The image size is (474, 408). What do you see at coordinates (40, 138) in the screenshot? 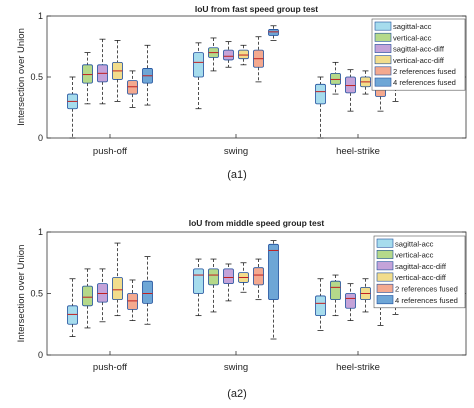
I see `y-tick-label: 0` at bounding box center [40, 138].